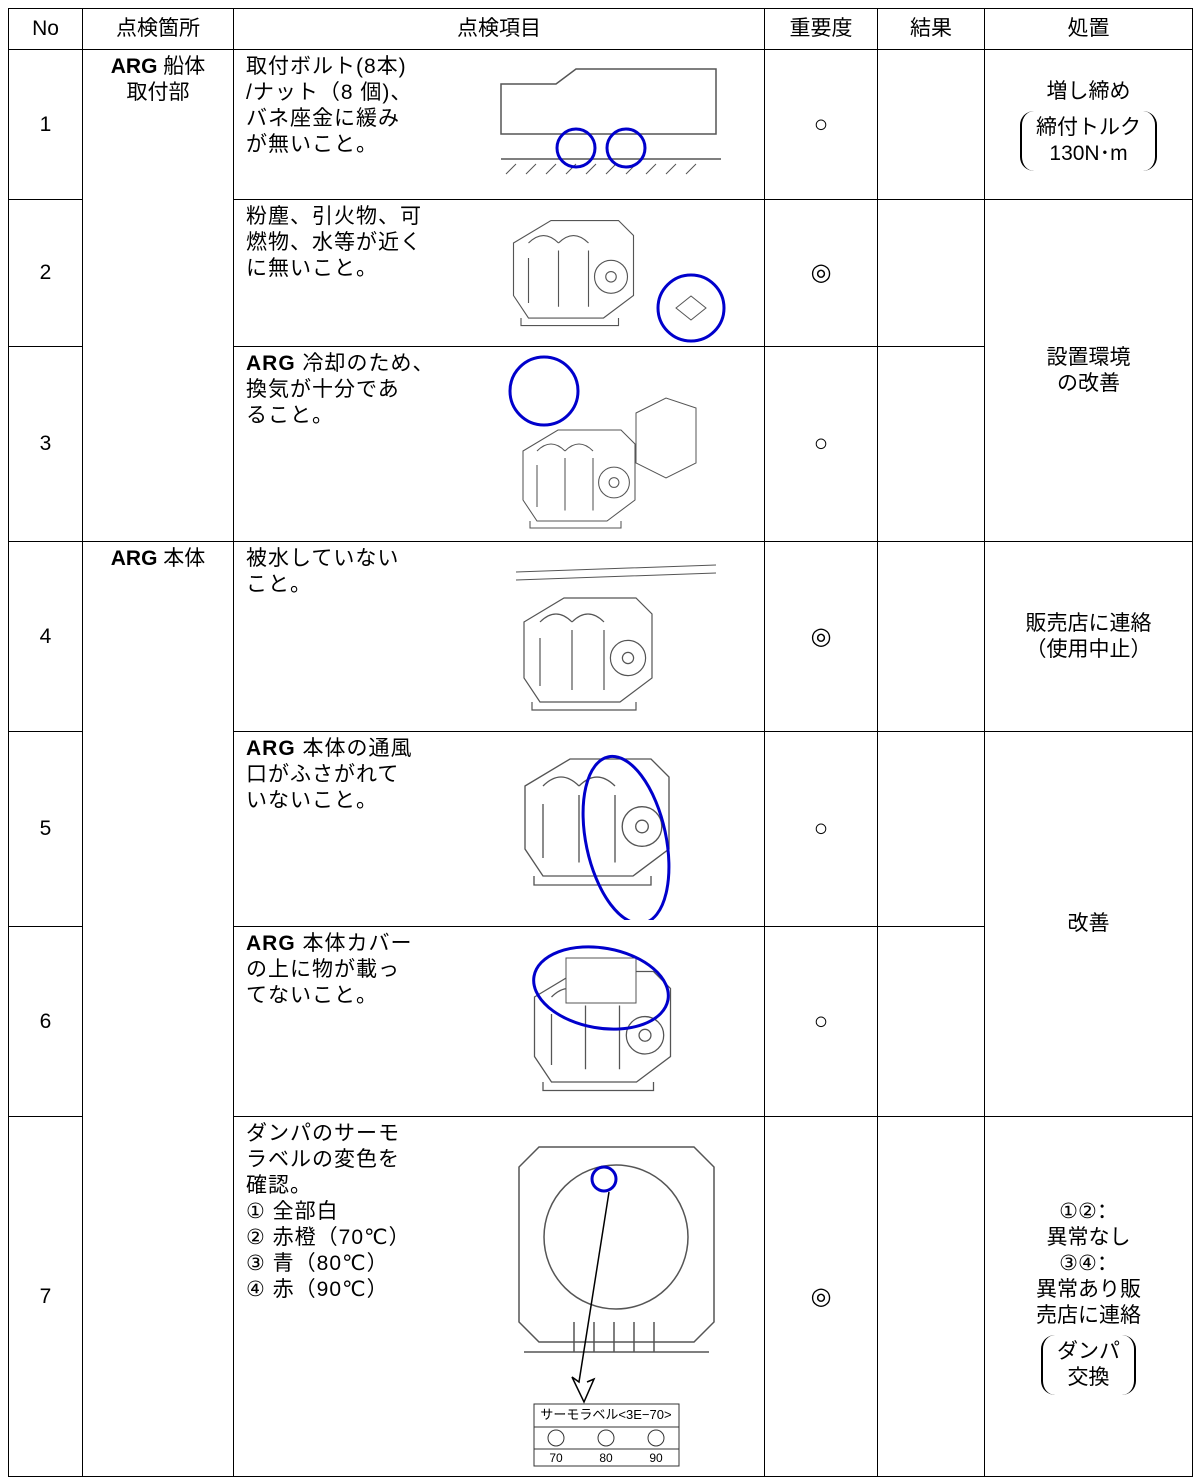  I want to click on text-line: こと。, so click(366, 585).